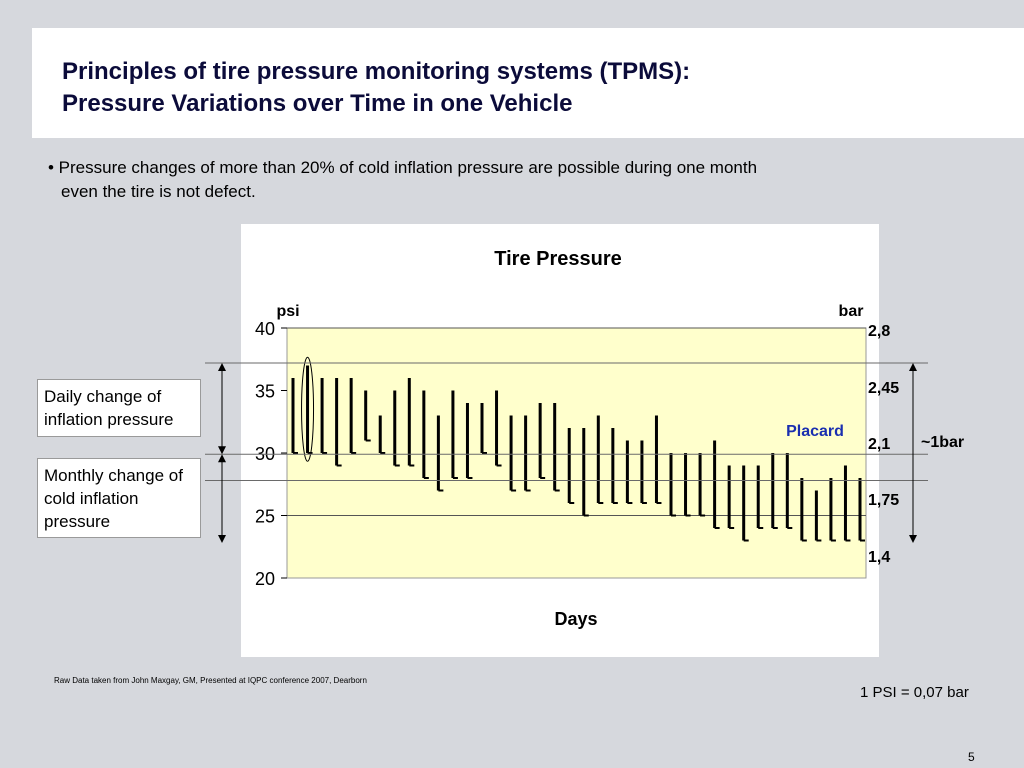 Image resolution: width=1024 pixels, height=768 pixels. What do you see at coordinates (575, 619) in the screenshot?
I see `x-axis-label: Days` at bounding box center [575, 619].